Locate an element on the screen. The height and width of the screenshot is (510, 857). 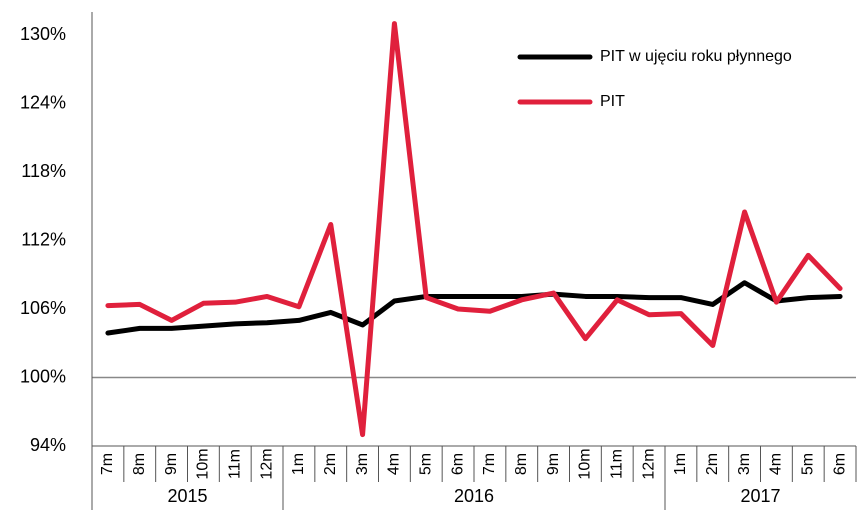
group-label: 2015 is located at coordinates (187, 496).